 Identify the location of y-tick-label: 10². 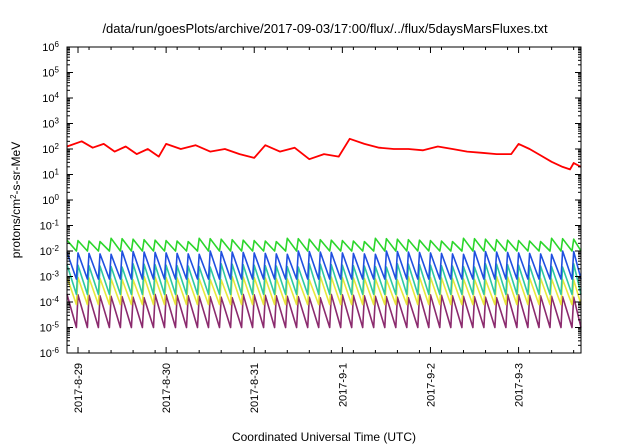
(50, 149).